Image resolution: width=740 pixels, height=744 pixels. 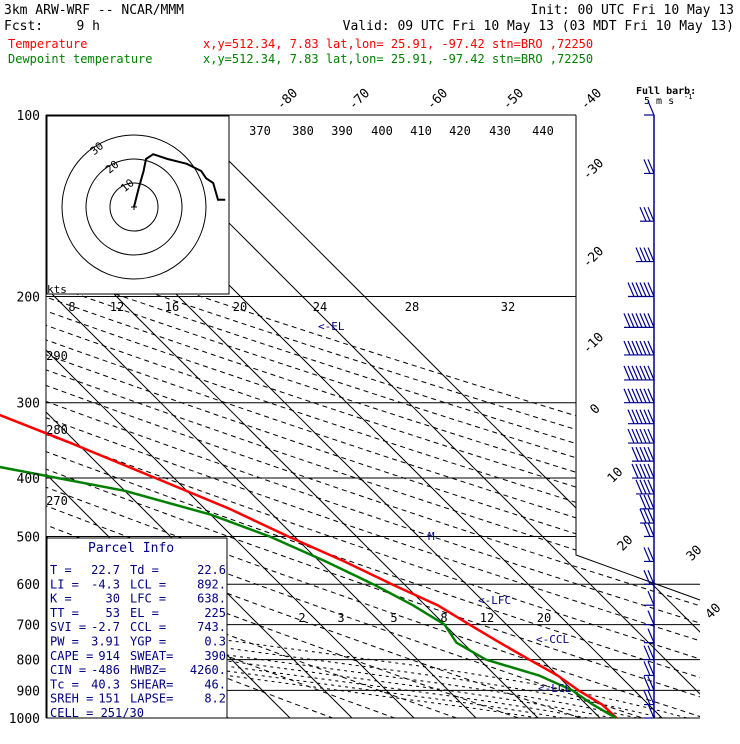 What do you see at coordinates (113, 599) in the screenshot?
I see `parcel-row-value: 30` at bounding box center [113, 599].